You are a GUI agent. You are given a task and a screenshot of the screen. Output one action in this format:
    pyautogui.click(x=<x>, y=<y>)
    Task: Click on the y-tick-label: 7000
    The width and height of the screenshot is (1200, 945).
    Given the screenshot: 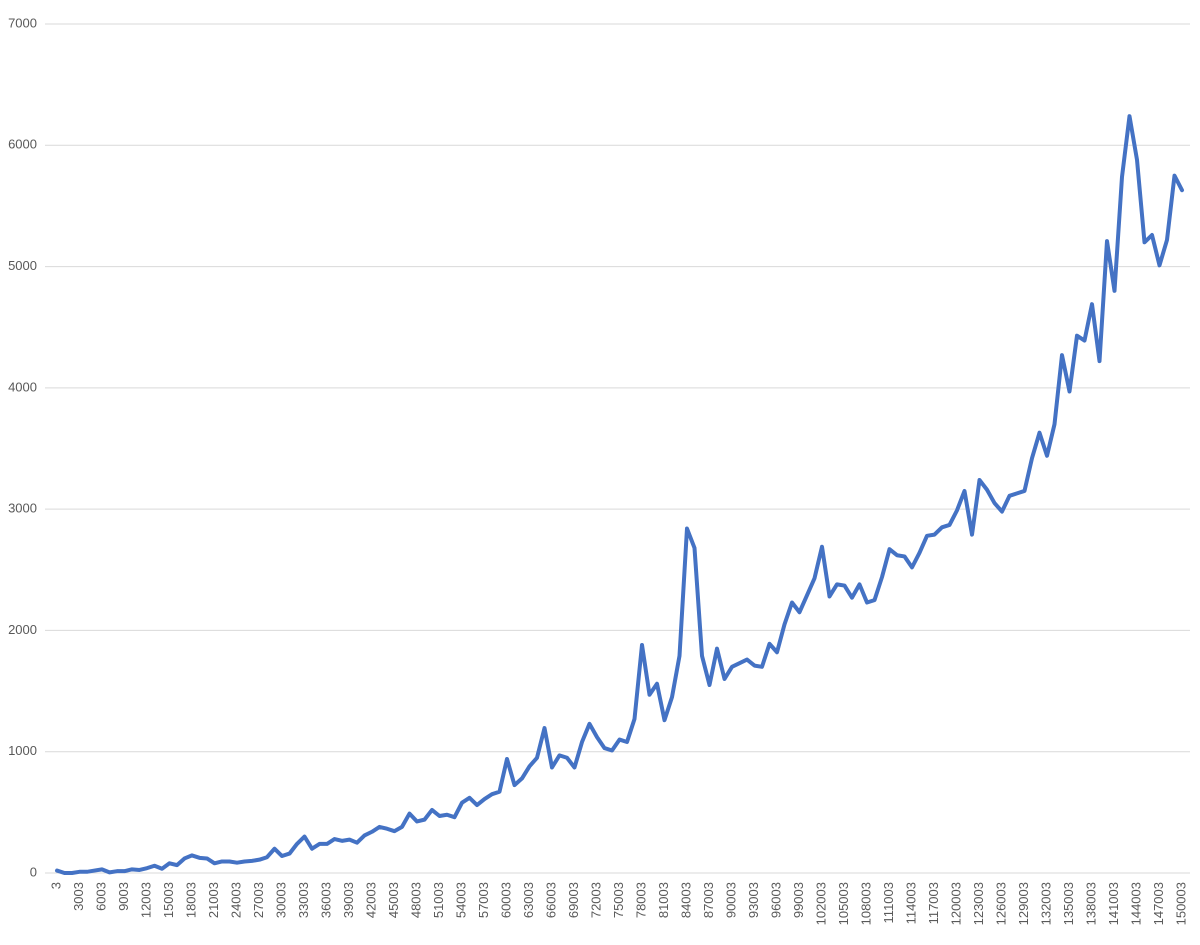 What is the action you would take?
    pyautogui.click(x=22, y=22)
    